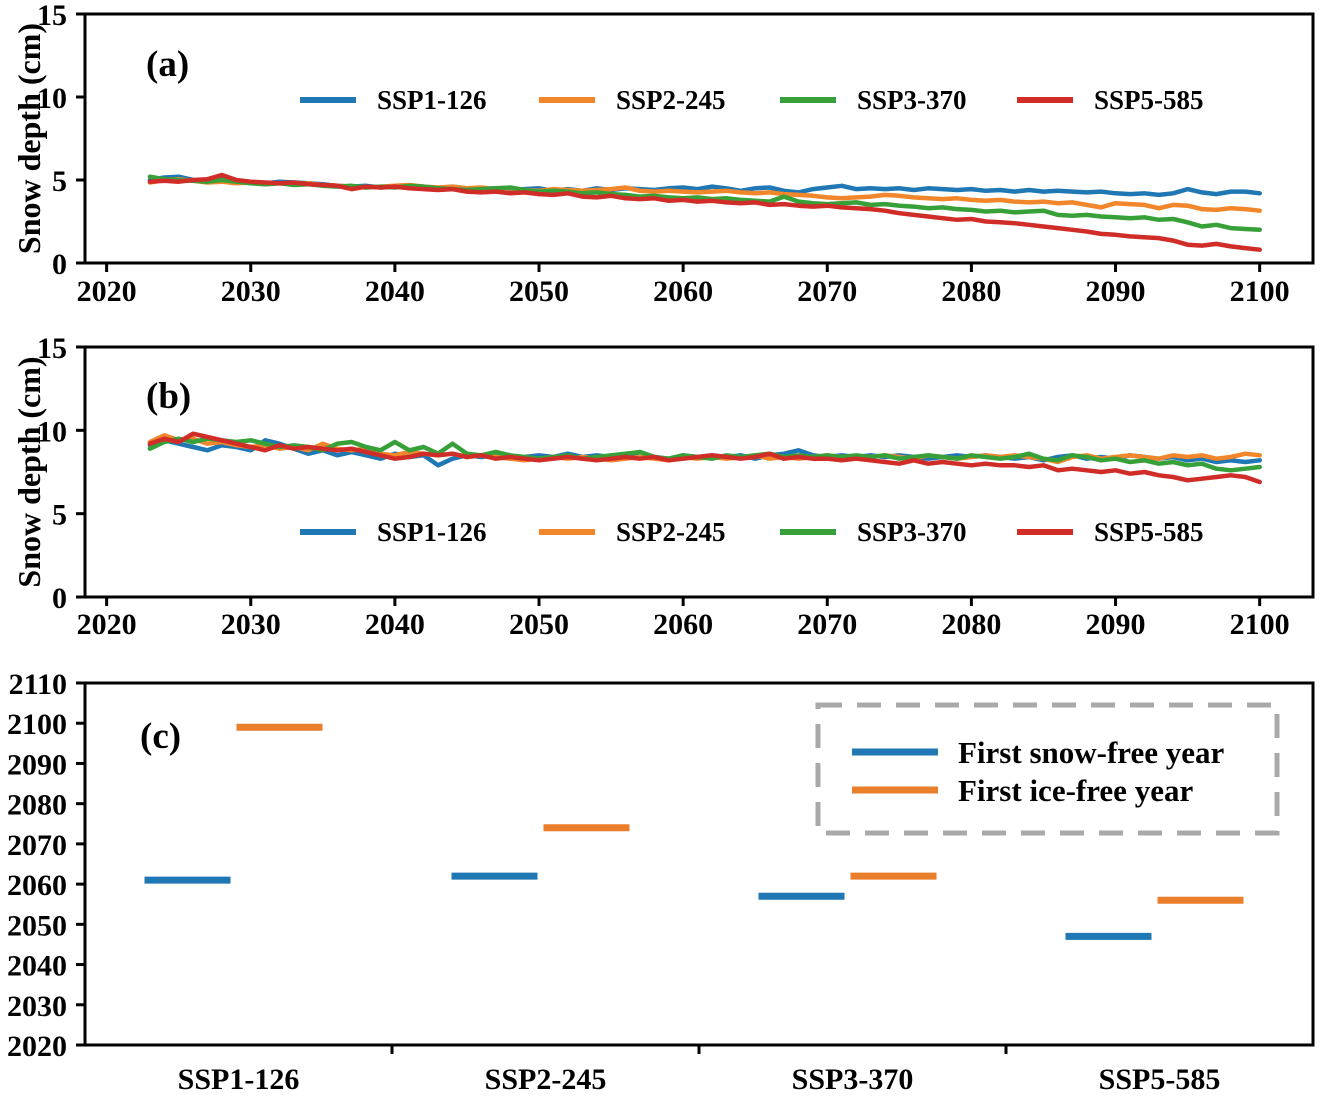  I want to click on category-label-ssp5-585: SSP5-585, so click(1160, 1079).